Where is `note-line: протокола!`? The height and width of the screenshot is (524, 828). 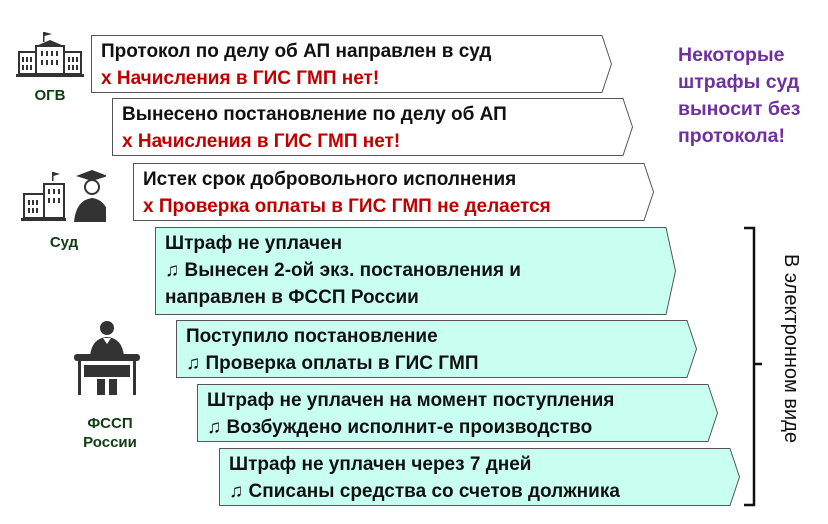
note-line: протокола! is located at coordinates (731, 136).